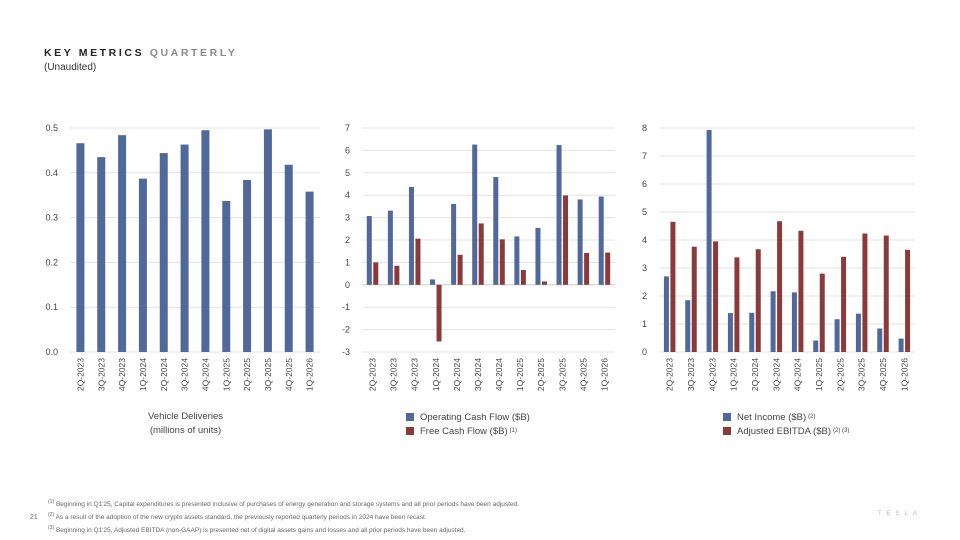 The height and width of the screenshot is (540, 960). Describe the element at coordinates (513, 431) in the screenshot. I see `legend-note: (1)` at that location.